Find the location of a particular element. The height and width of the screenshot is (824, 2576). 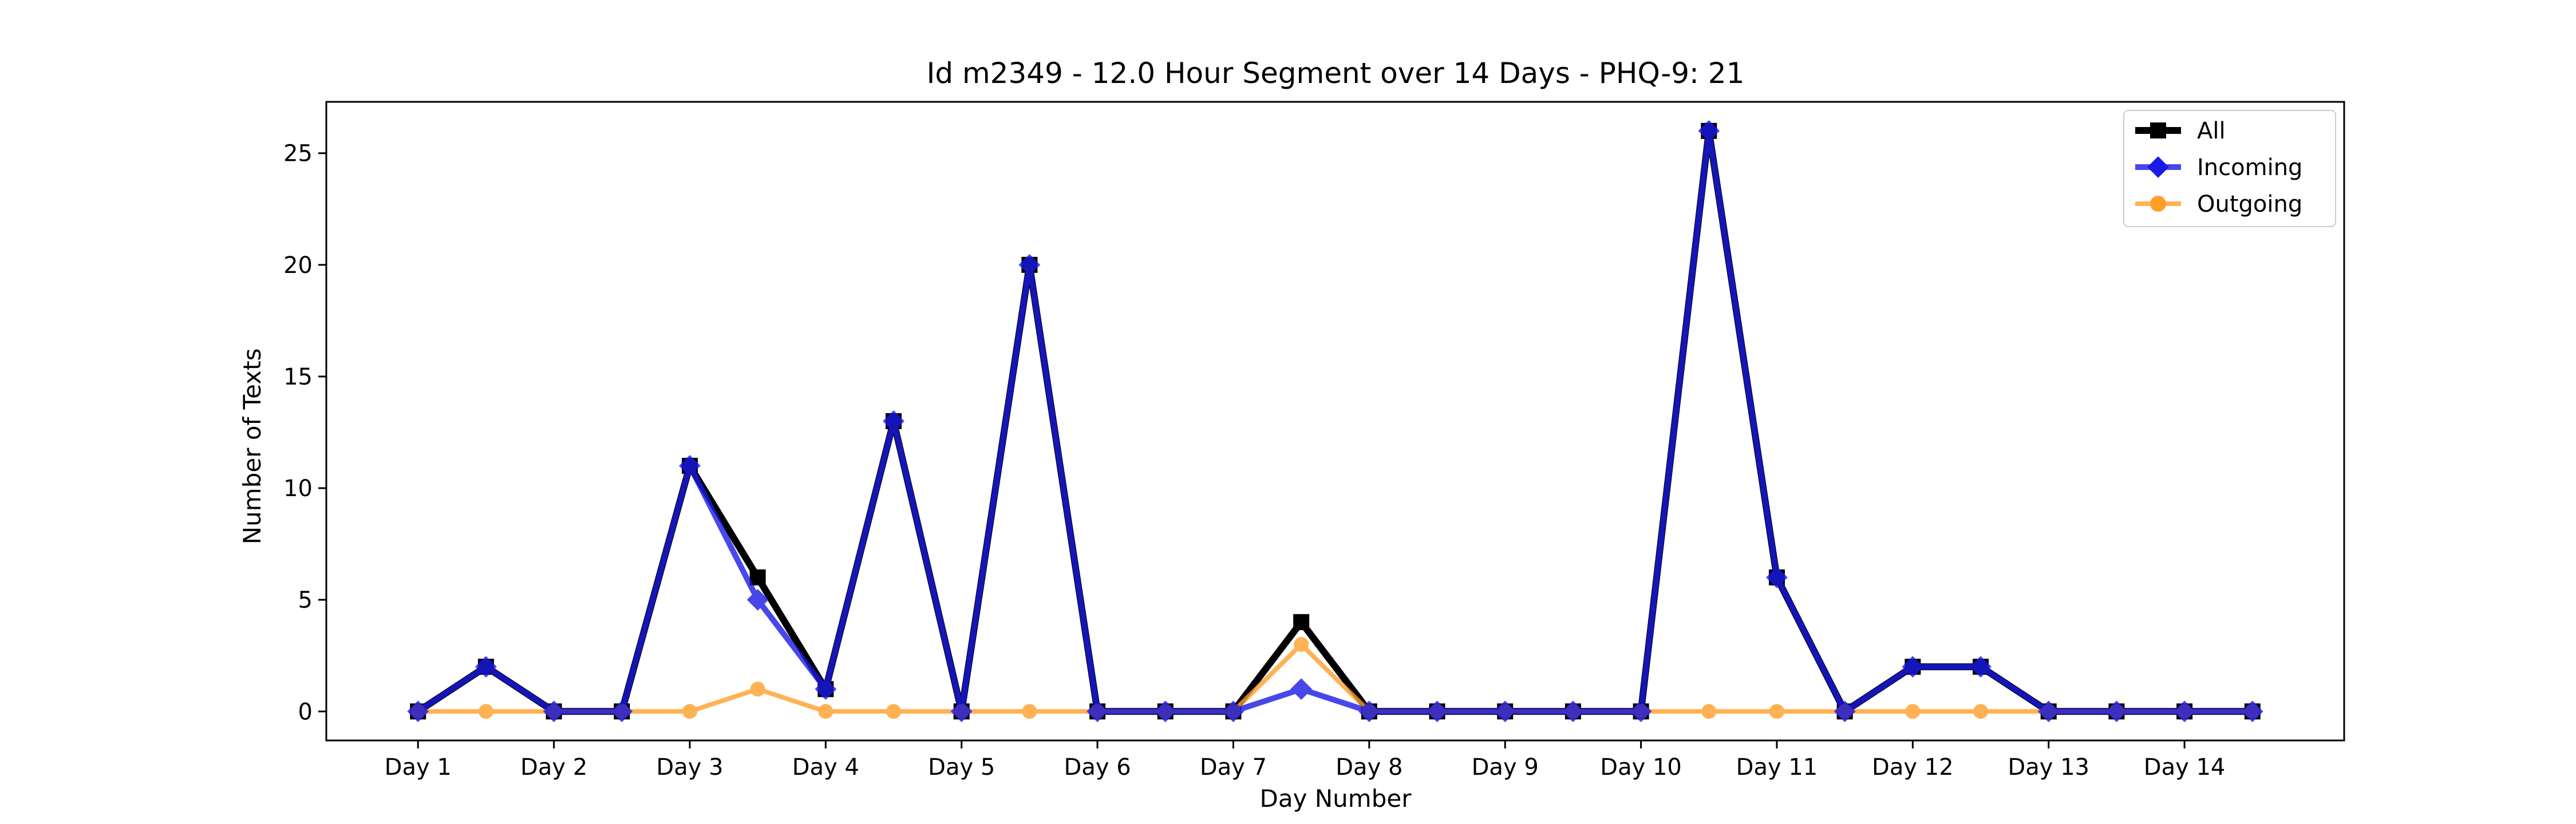

legend-marker-outgoing is located at coordinates (2158, 204).